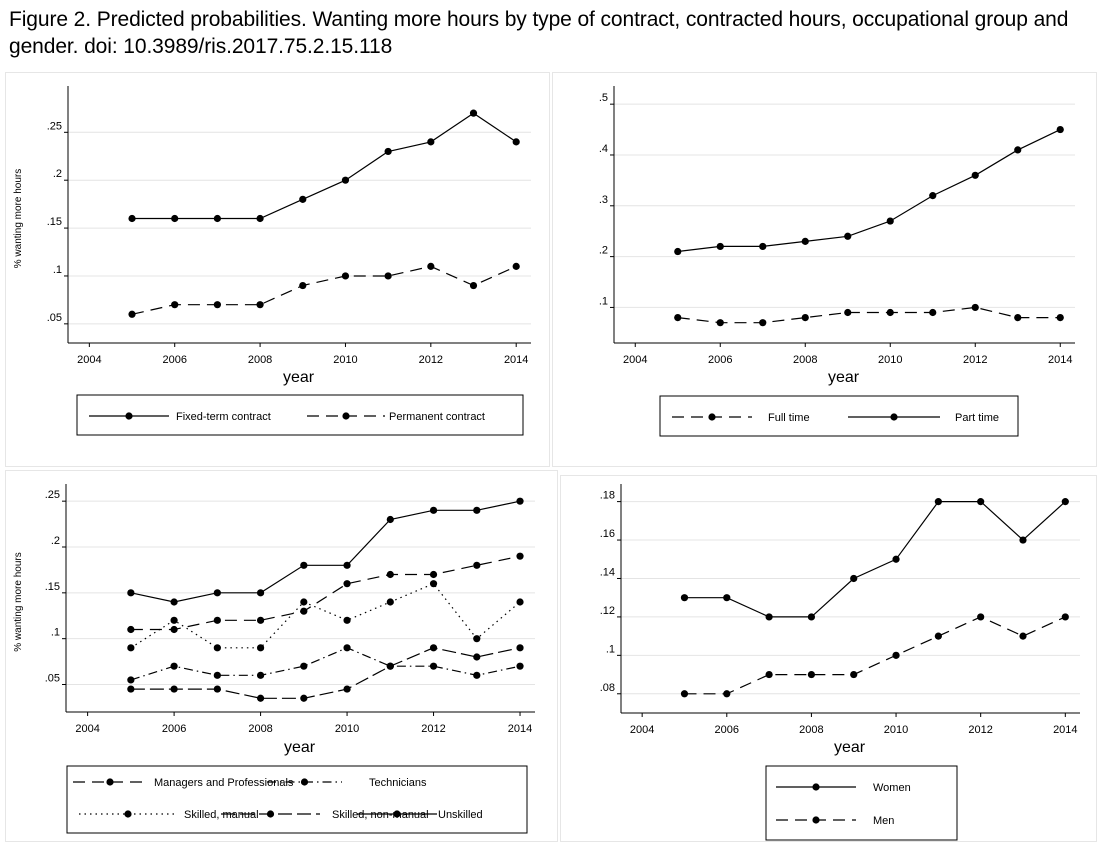  I want to click on y-tick-label: .14, so click(607, 572).